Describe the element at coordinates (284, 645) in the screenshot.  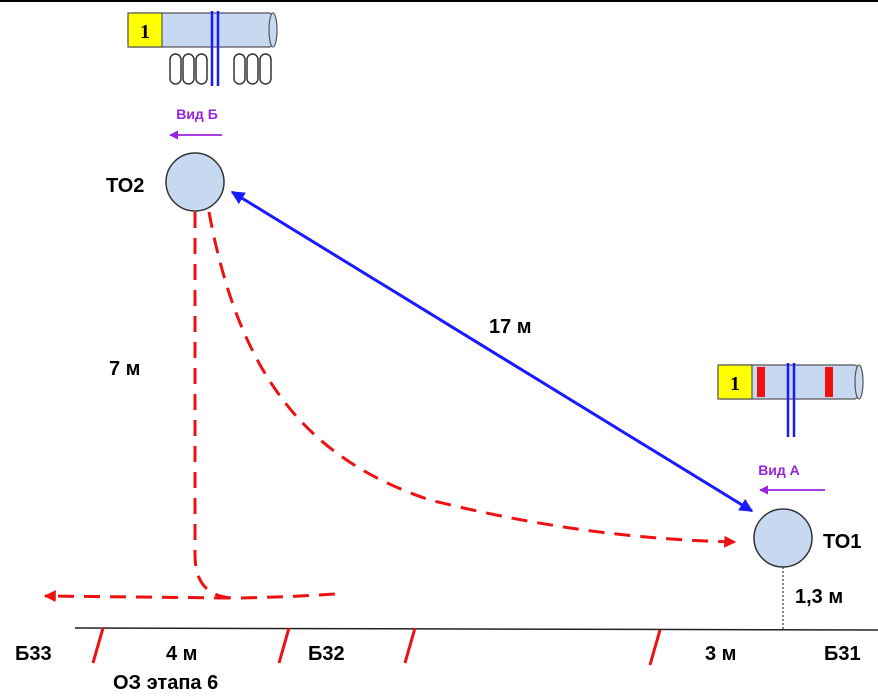
I see `marker-b32-slash` at that location.